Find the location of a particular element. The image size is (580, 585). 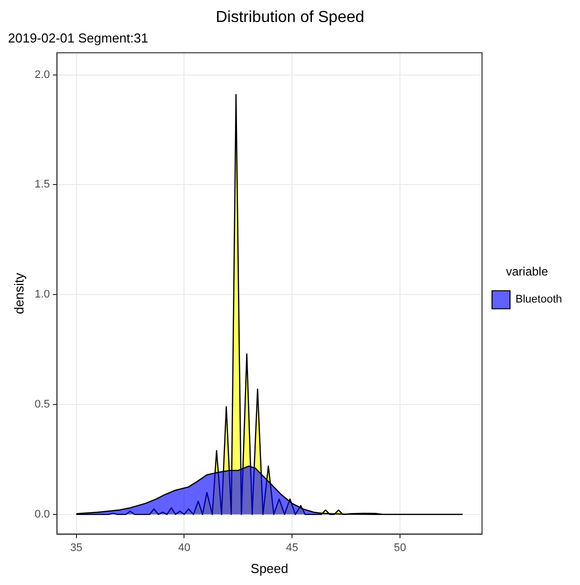

x-axis-title: Speed is located at coordinates (269, 568).